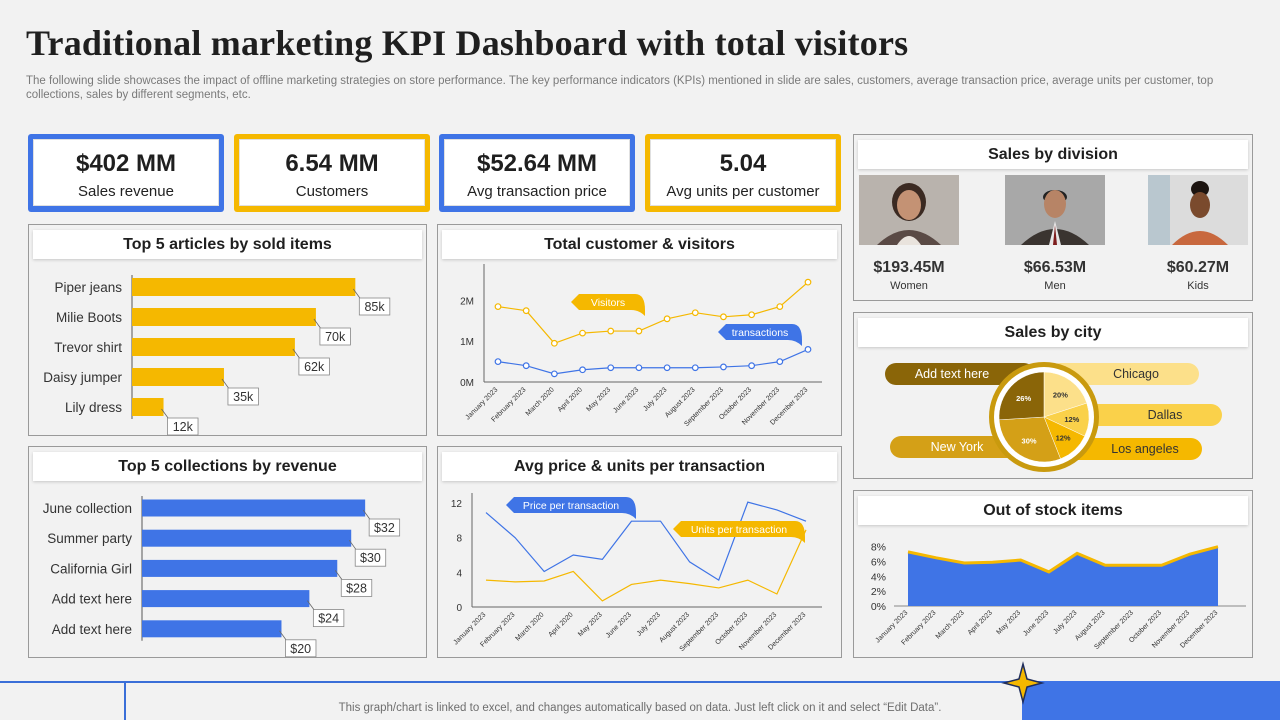  Describe the element at coordinates (243, 397) in the screenshot. I see `data-label: 35k` at that location.